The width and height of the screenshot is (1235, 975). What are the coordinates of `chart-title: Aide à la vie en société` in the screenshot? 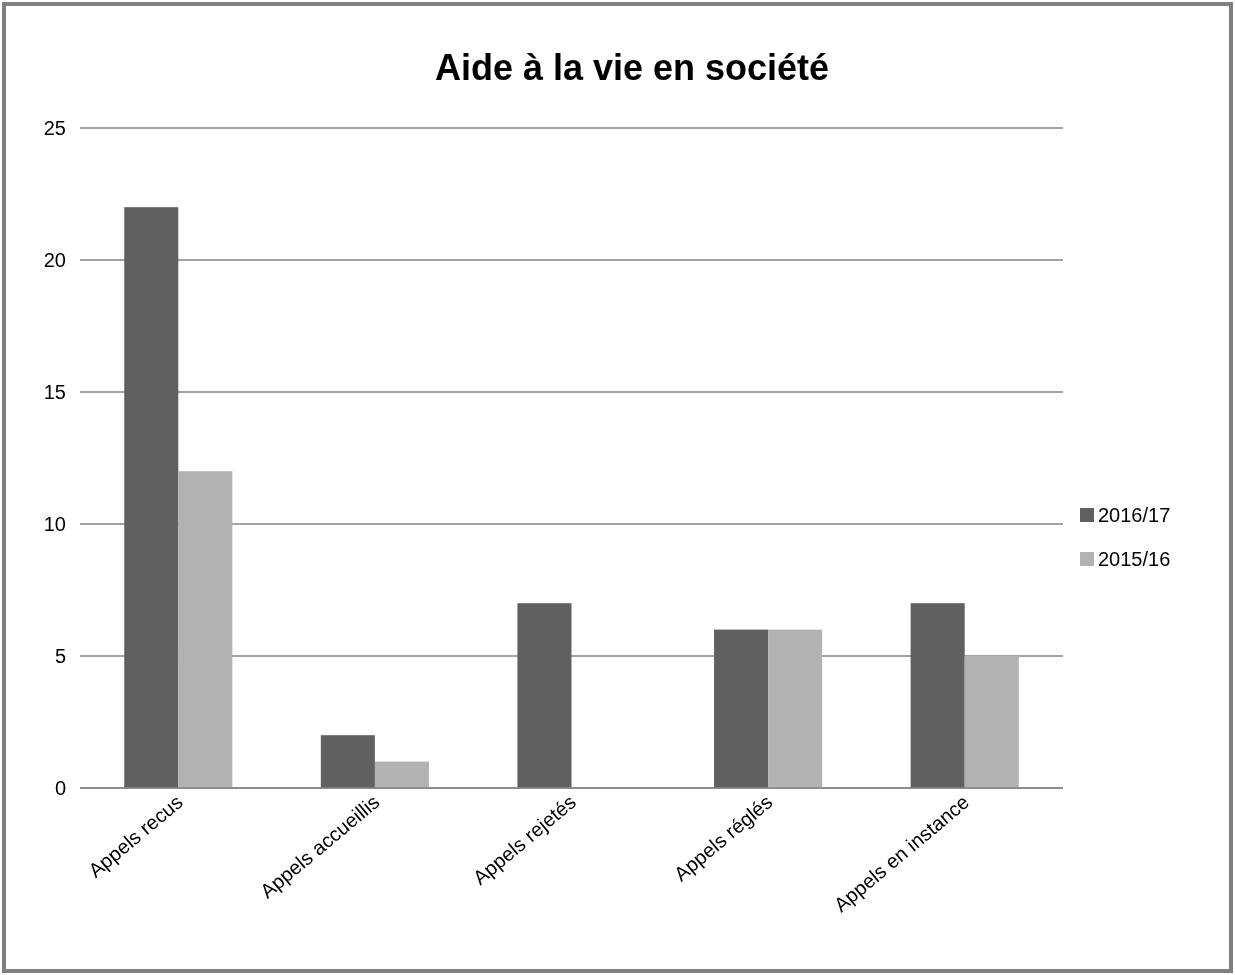 It's located at (632, 67).